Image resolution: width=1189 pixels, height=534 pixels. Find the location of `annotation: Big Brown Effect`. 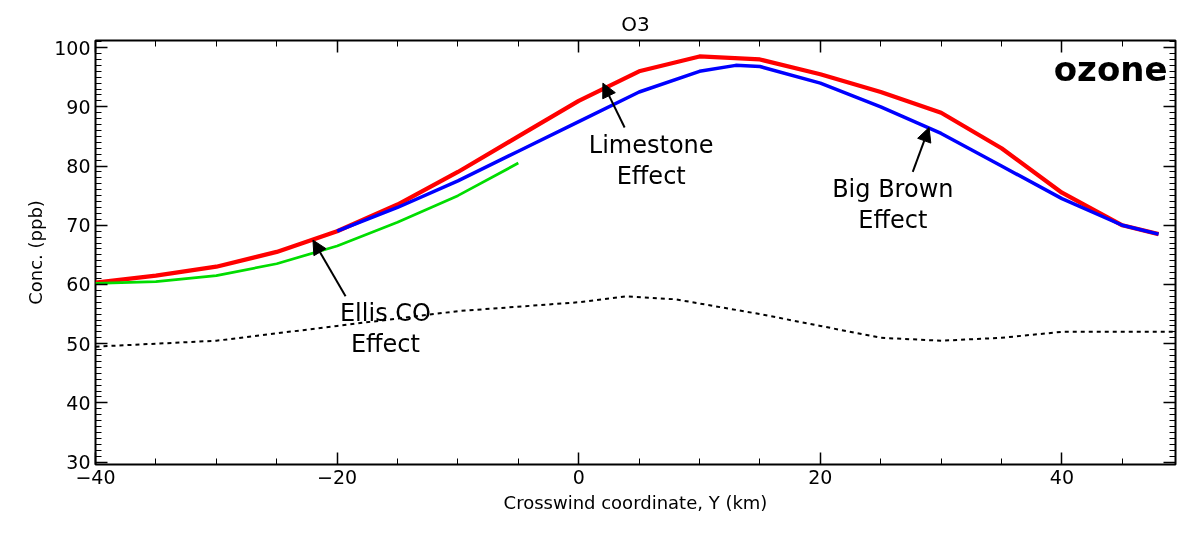

annotation: Big Brown Effect is located at coordinates (893, 204).